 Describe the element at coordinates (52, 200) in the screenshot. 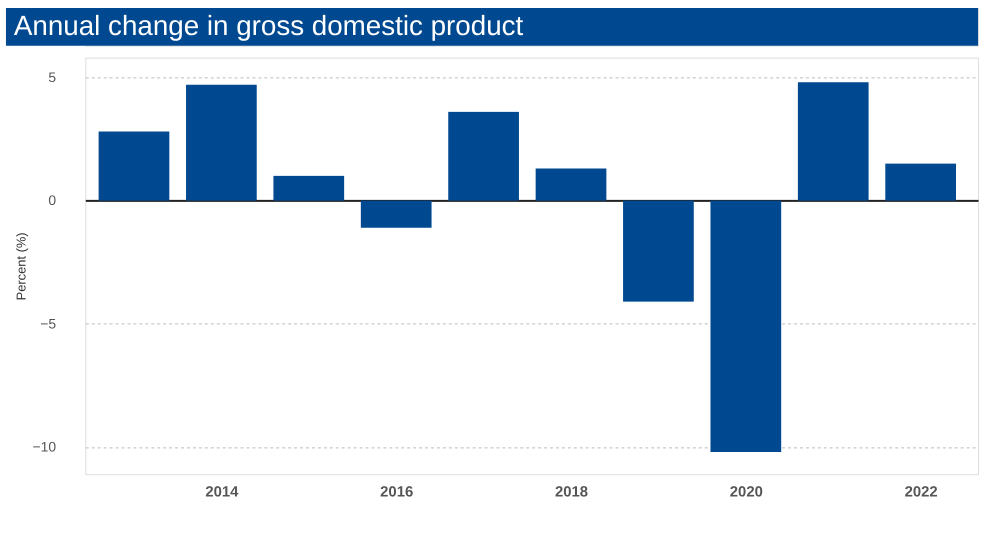

I see `y-tick-label: 0` at that location.